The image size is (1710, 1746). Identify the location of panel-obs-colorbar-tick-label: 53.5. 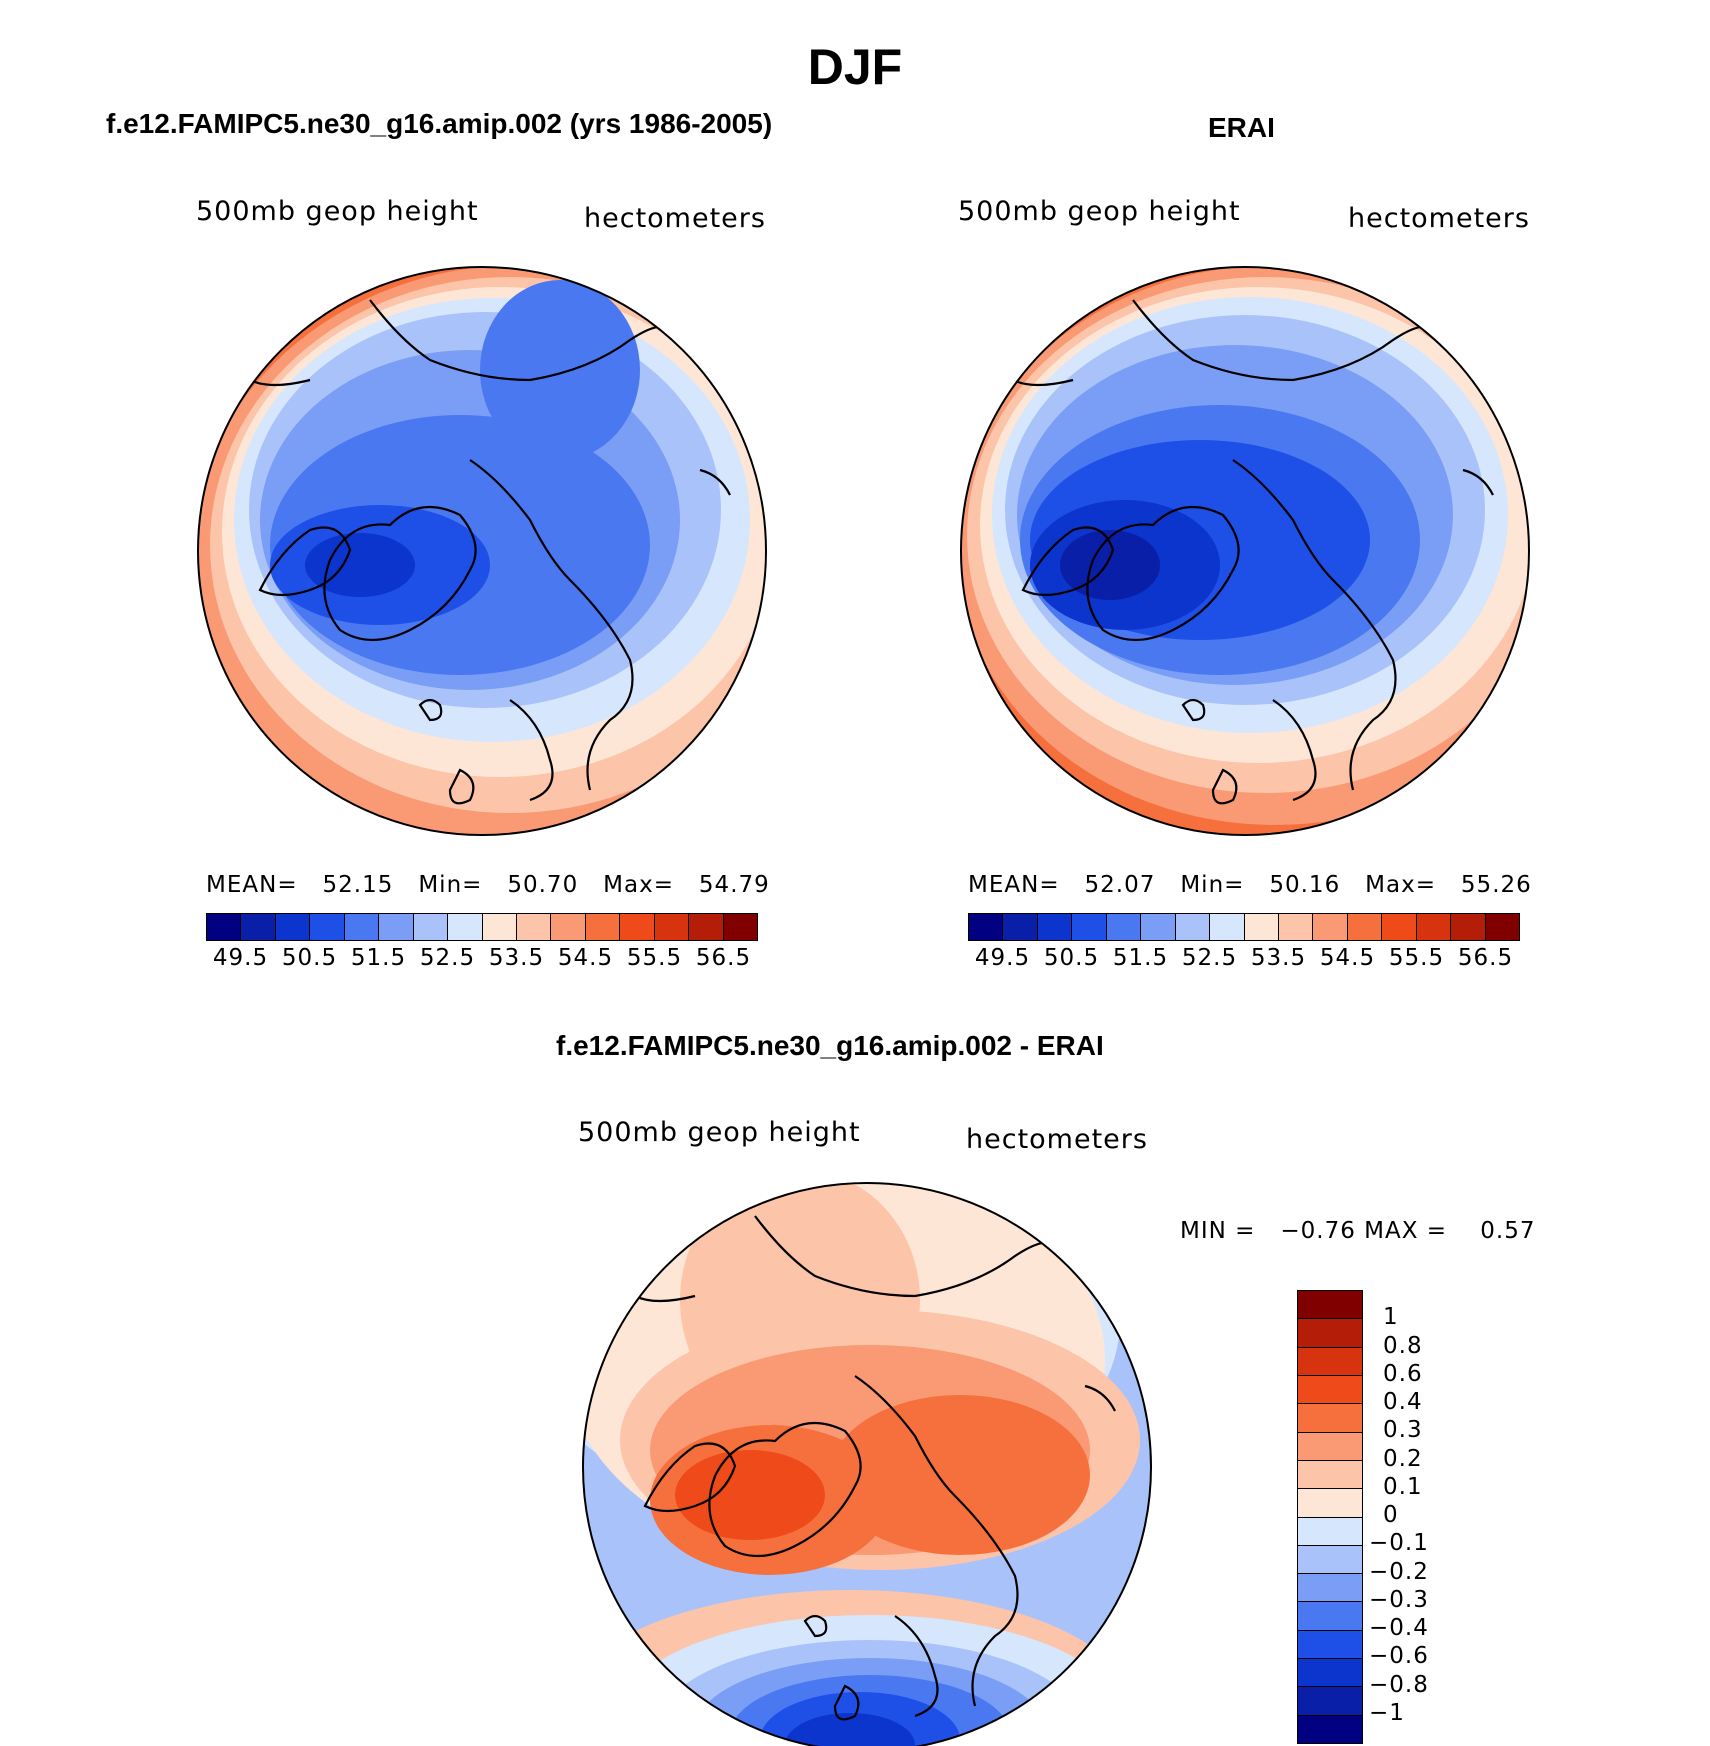
(1278, 958).